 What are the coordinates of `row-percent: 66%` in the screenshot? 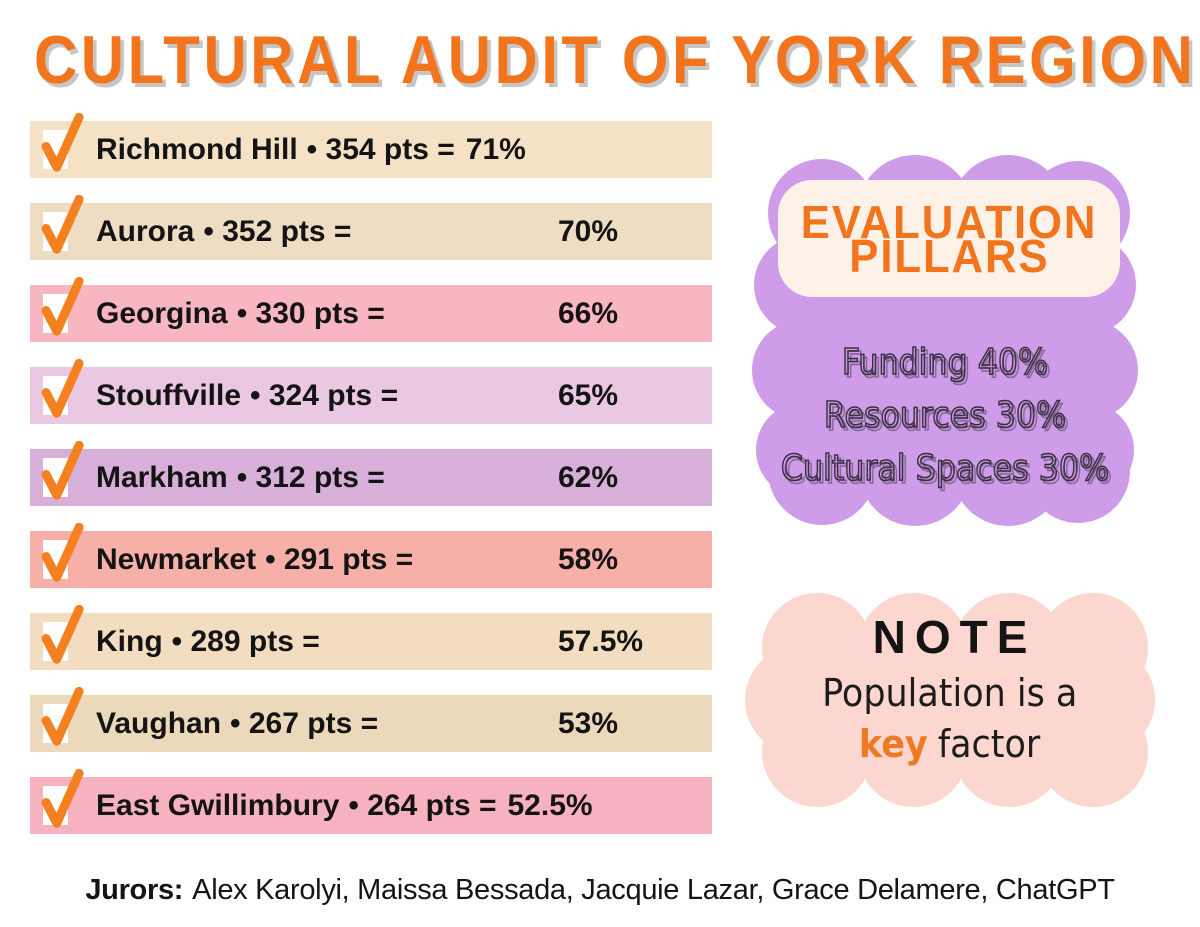 It's located at (588, 313).